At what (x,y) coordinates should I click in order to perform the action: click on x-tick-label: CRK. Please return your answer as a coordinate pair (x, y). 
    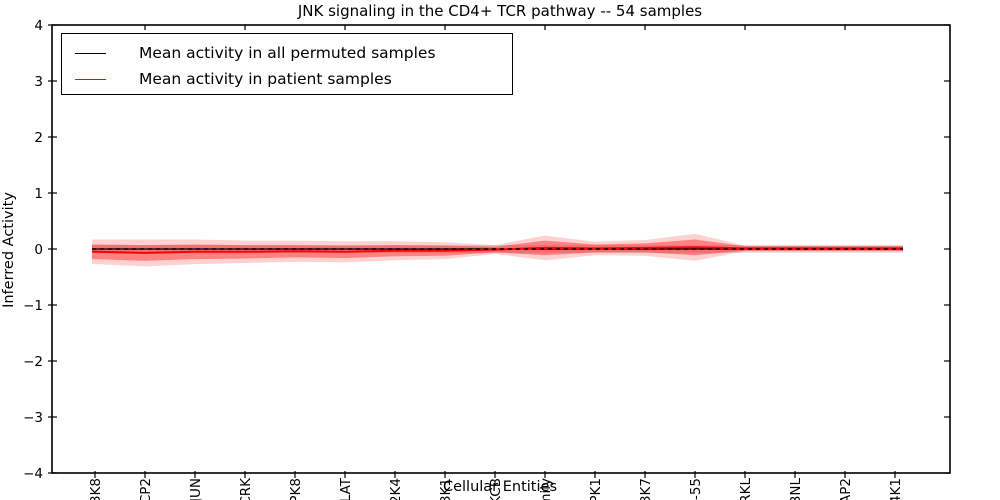
    Looking at the image, I should click on (246, 488).